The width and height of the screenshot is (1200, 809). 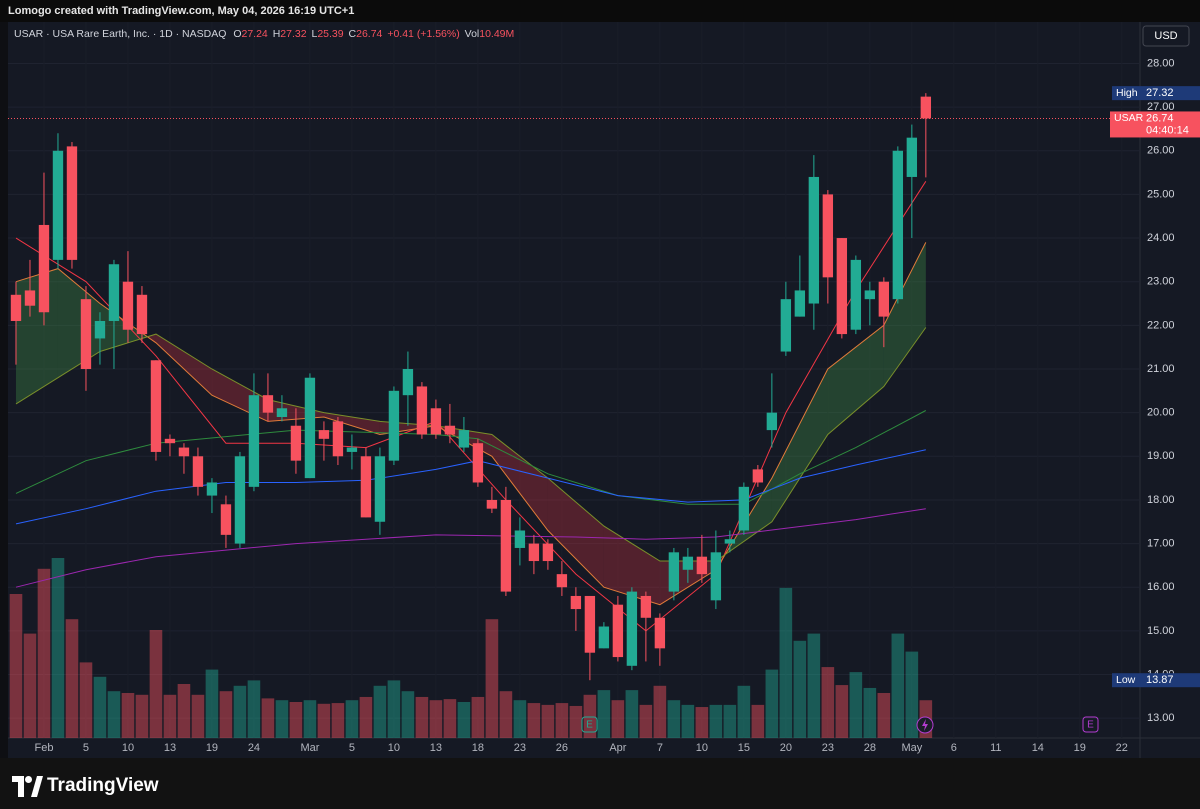 What do you see at coordinates (1161, 631) in the screenshot?
I see `y-tick-label: 15.00` at bounding box center [1161, 631].